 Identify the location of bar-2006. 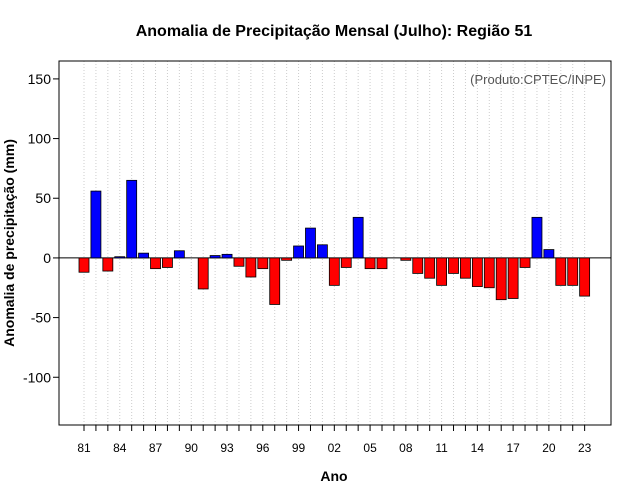
(382, 263).